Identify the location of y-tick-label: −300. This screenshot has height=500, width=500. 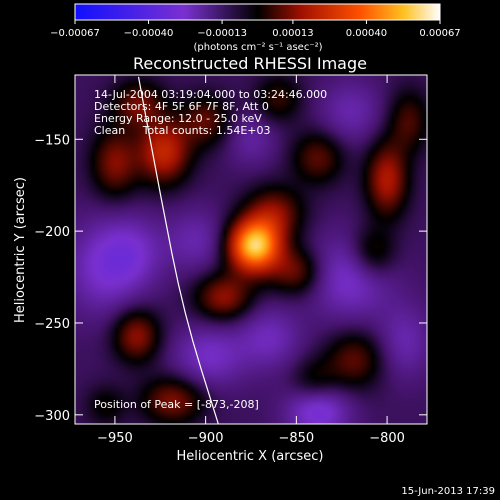
(52, 416).